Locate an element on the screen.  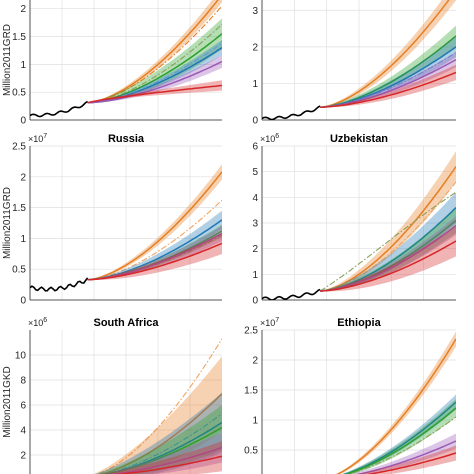
panel-title: Russia is located at coordinates (126, 139).